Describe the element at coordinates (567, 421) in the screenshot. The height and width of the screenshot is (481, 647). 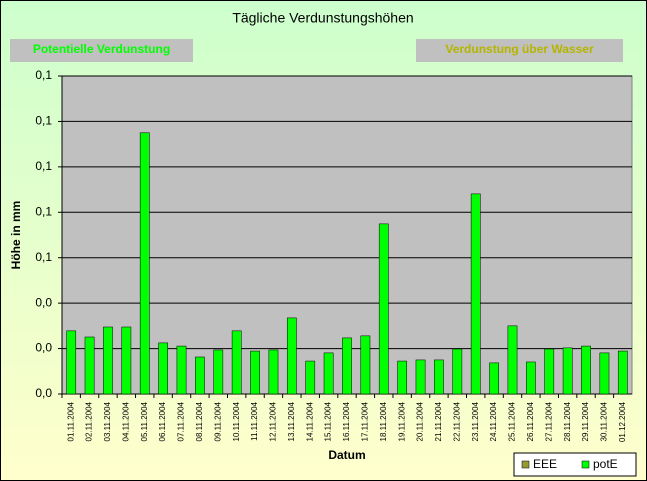
I see `x-tick-label: 28.11.2004` at that location.